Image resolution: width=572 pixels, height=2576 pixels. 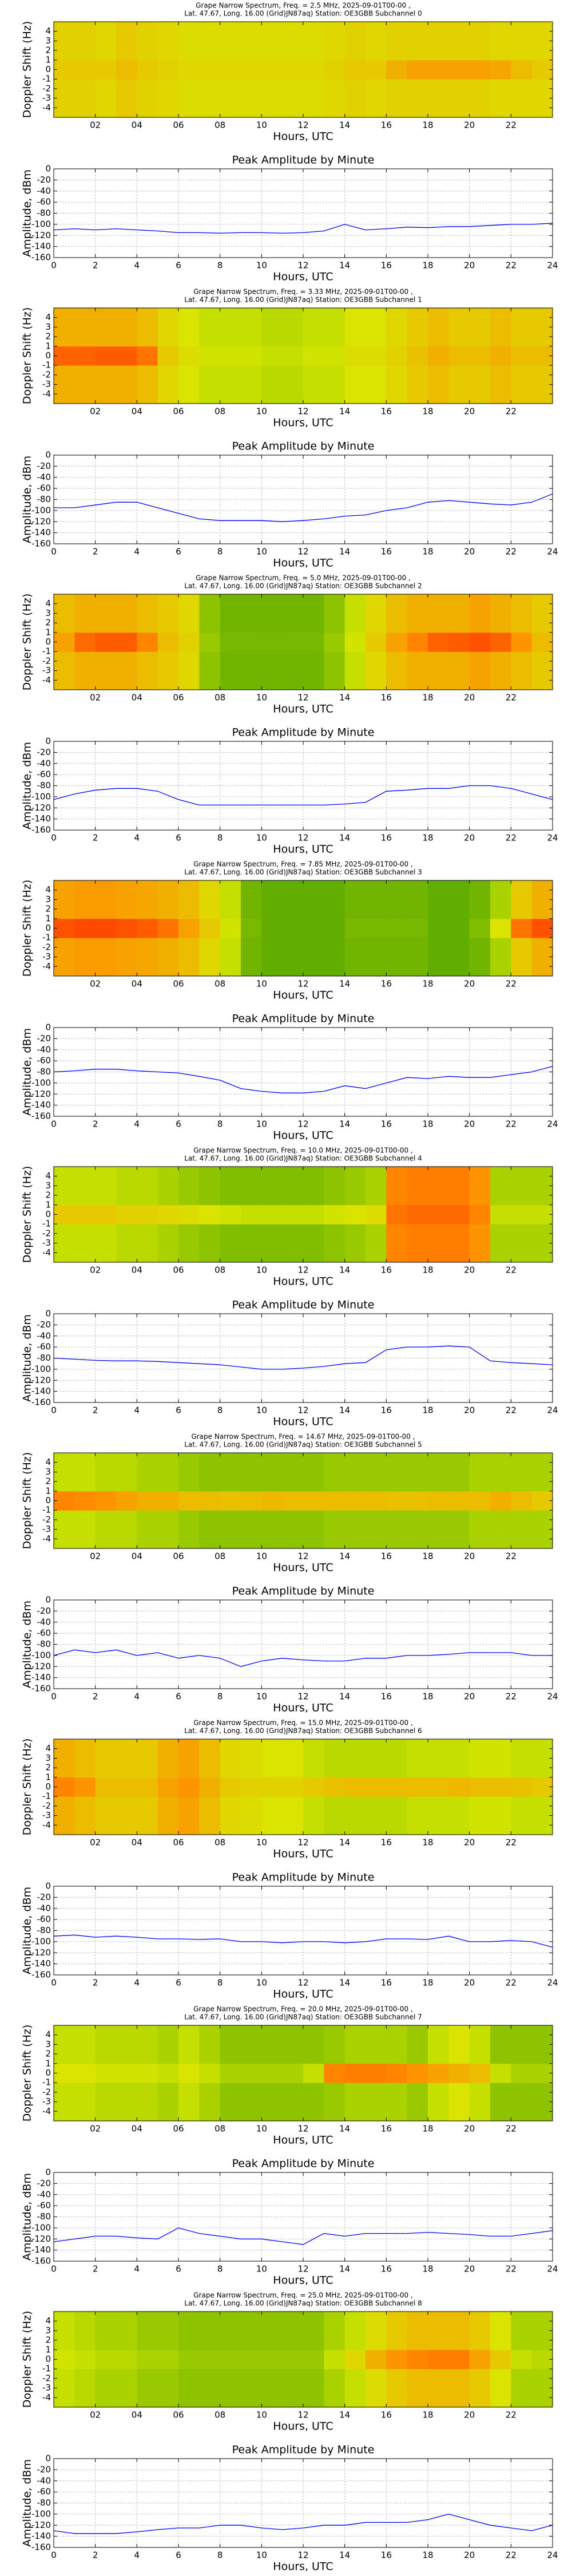 What do you see at coordinates (137, 1270) in the screenshot?
I see `x-tick-label: 04` at bounding box center [137, 1270].